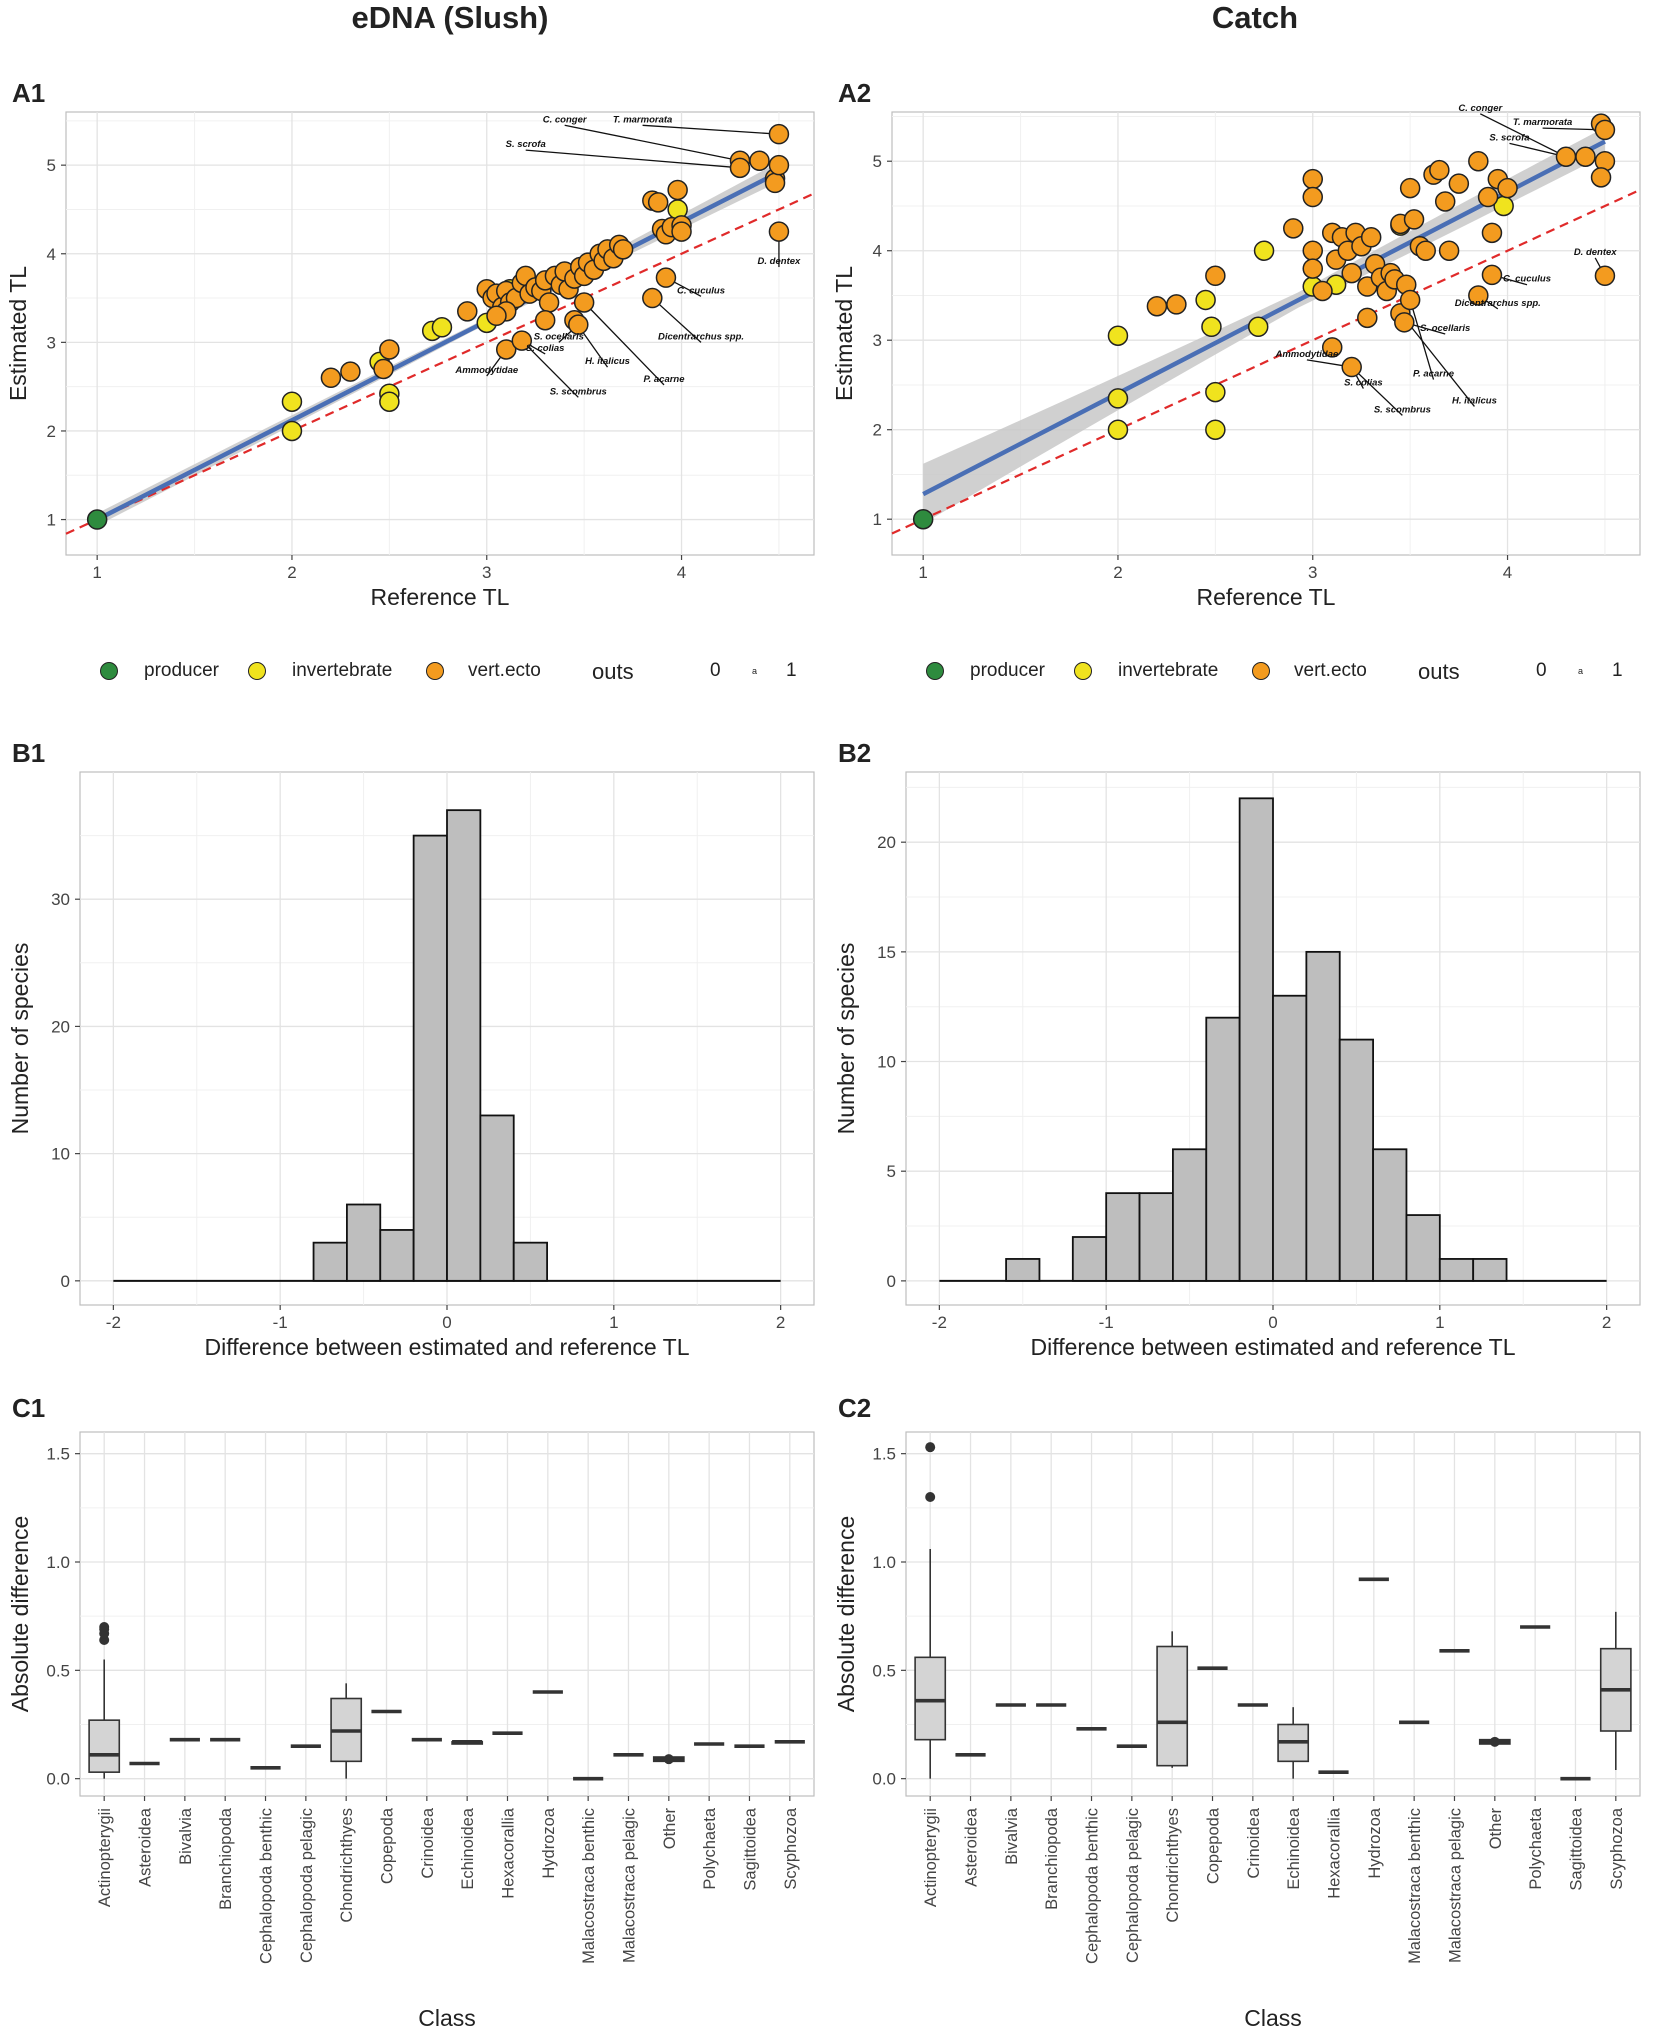 This screenshot has height=2041, width=1654. Describe the element at coordinates (29, 753) in the screenshot. I see `panel-label-b1: B1` at that location.